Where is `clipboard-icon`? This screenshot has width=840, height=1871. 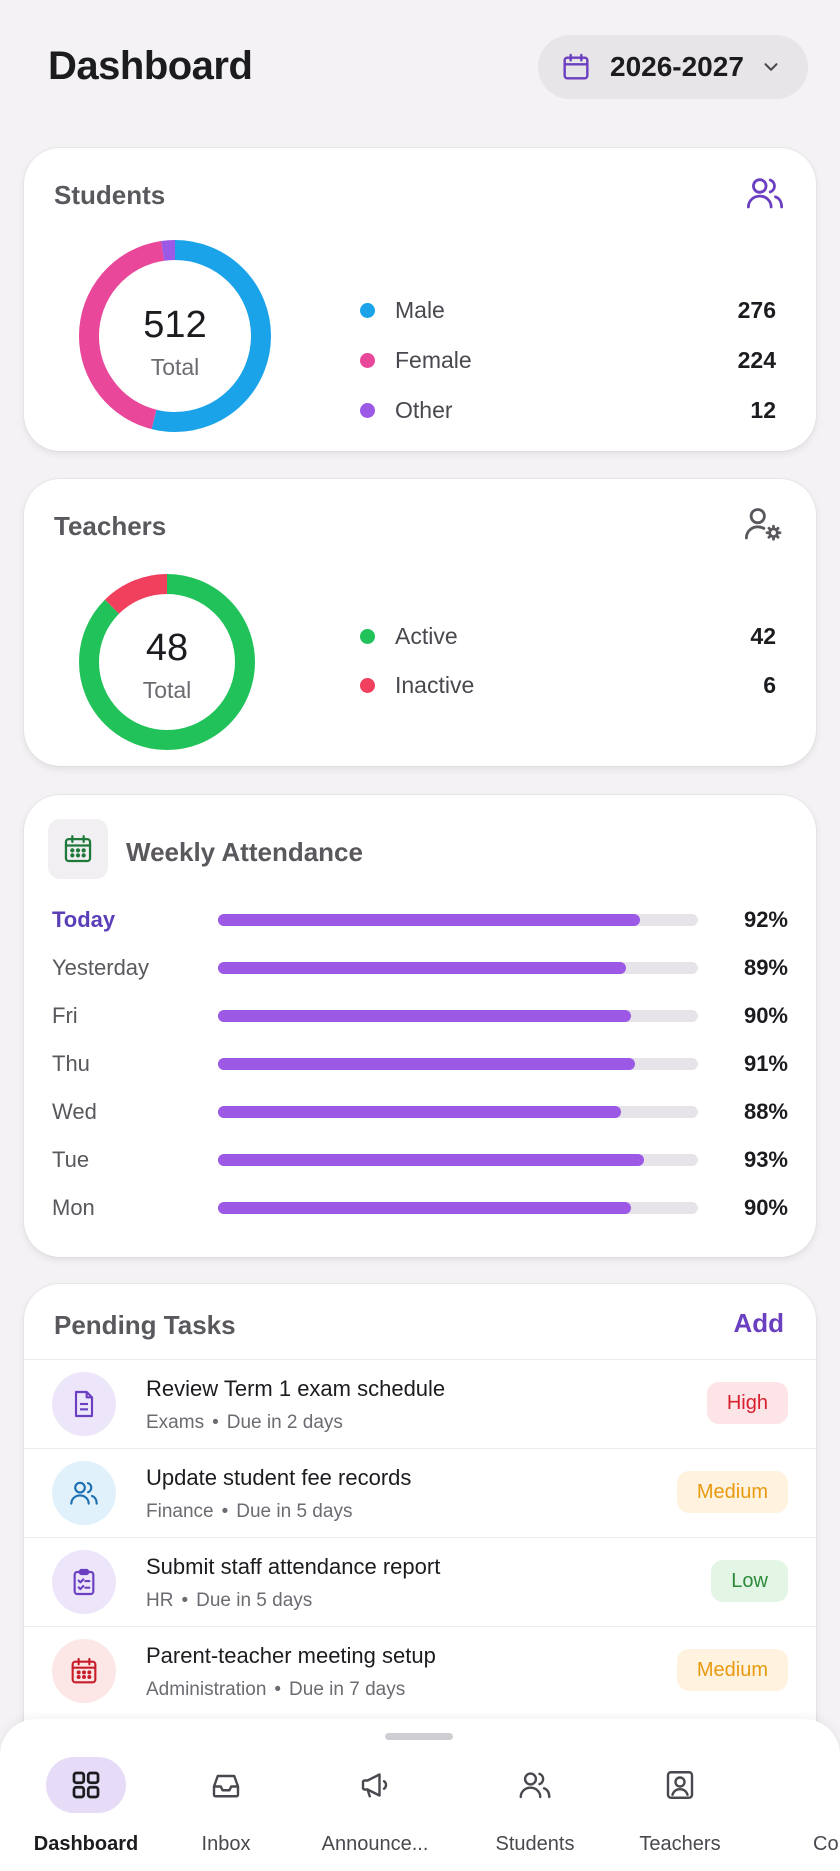 clipboard-icon is located at coordinates (84, 1582).